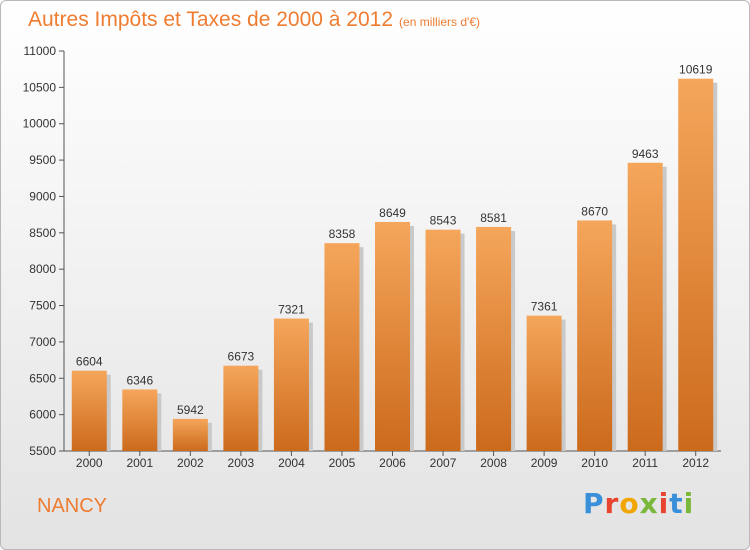  I want to click on data-label: 6346, so click(139, 380).